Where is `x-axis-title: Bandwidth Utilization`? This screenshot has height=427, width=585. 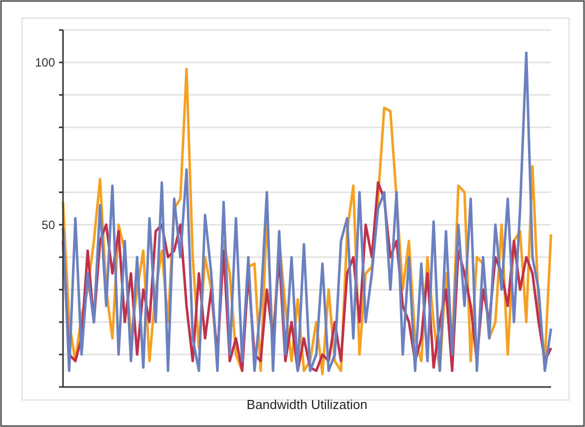
x-axis-title: Bandwidth Utilization is located at coordinates (307, 404).